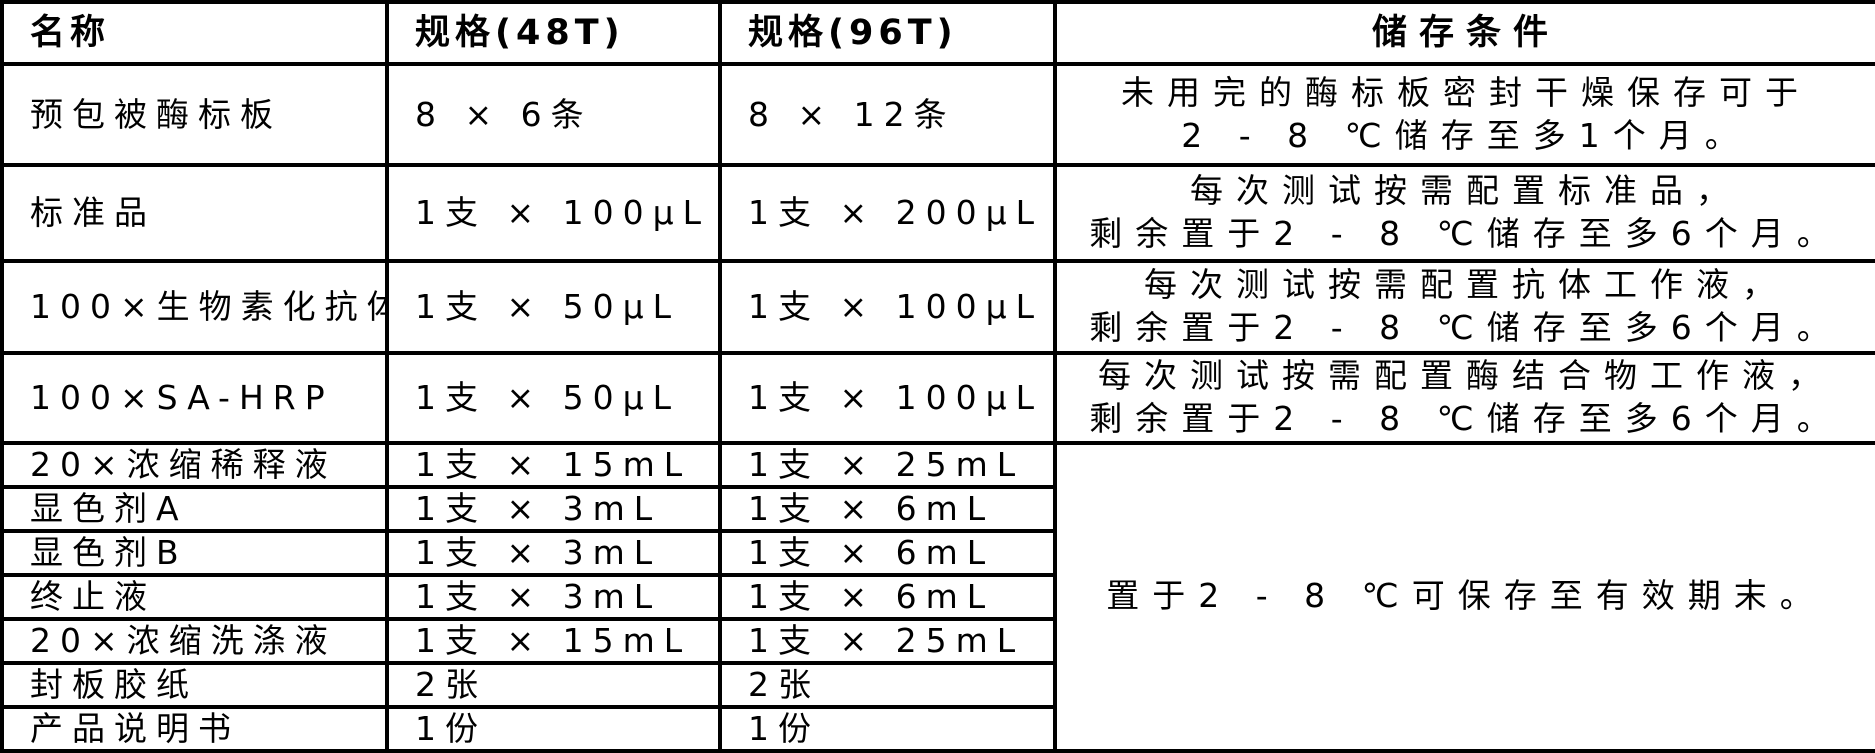 Image resolution: width=1875 pixels, height=753 pixels. Describe the element at coordinates (194, 684) in the screenshot. I see `component-name-cell: 封板胶纸` at that location.